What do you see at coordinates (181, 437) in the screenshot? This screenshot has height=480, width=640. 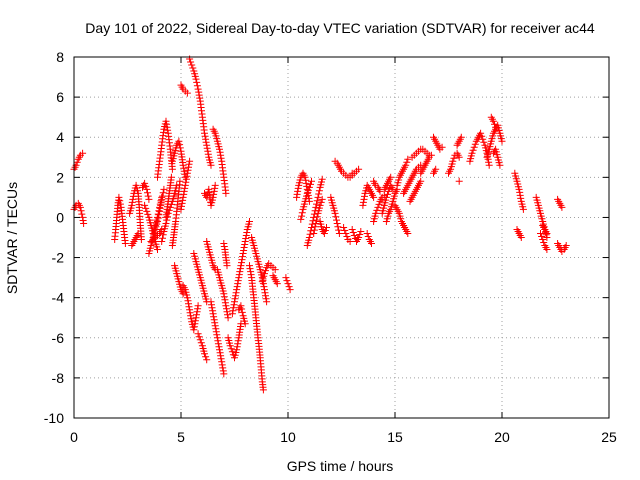 I see `x-tick-label: 5` at bounding box center [181, 437].